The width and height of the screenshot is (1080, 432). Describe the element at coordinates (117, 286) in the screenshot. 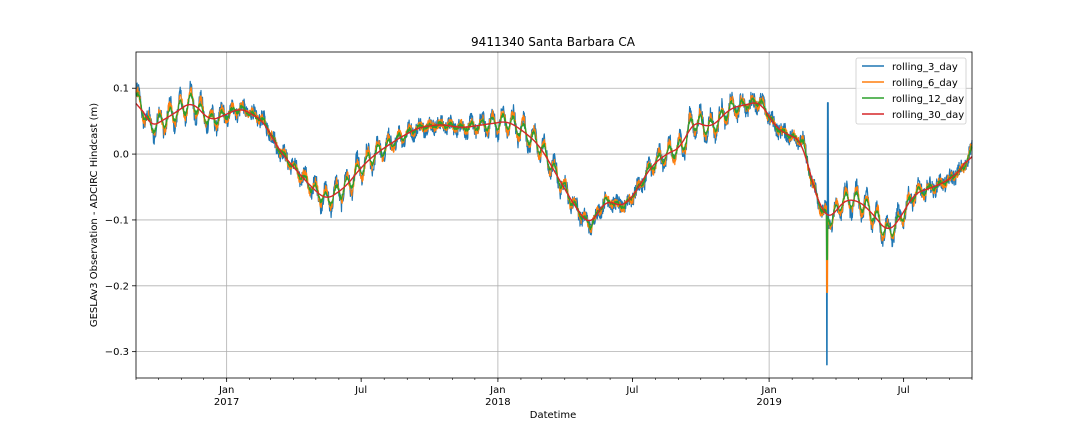

I see `y-tick-label: −0.2` at that location.